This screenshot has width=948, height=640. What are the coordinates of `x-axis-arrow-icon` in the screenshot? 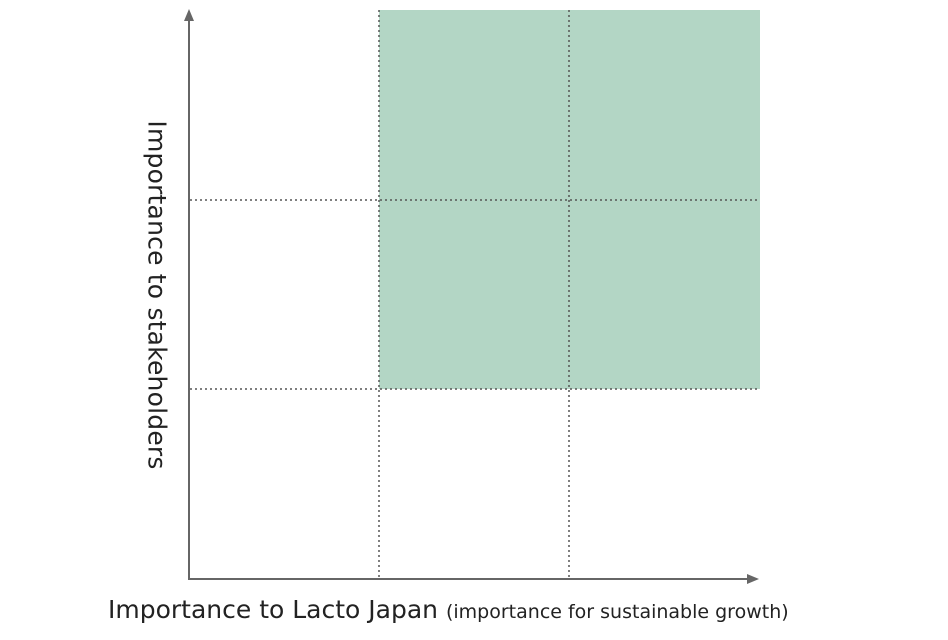 It's located at (753, 579).